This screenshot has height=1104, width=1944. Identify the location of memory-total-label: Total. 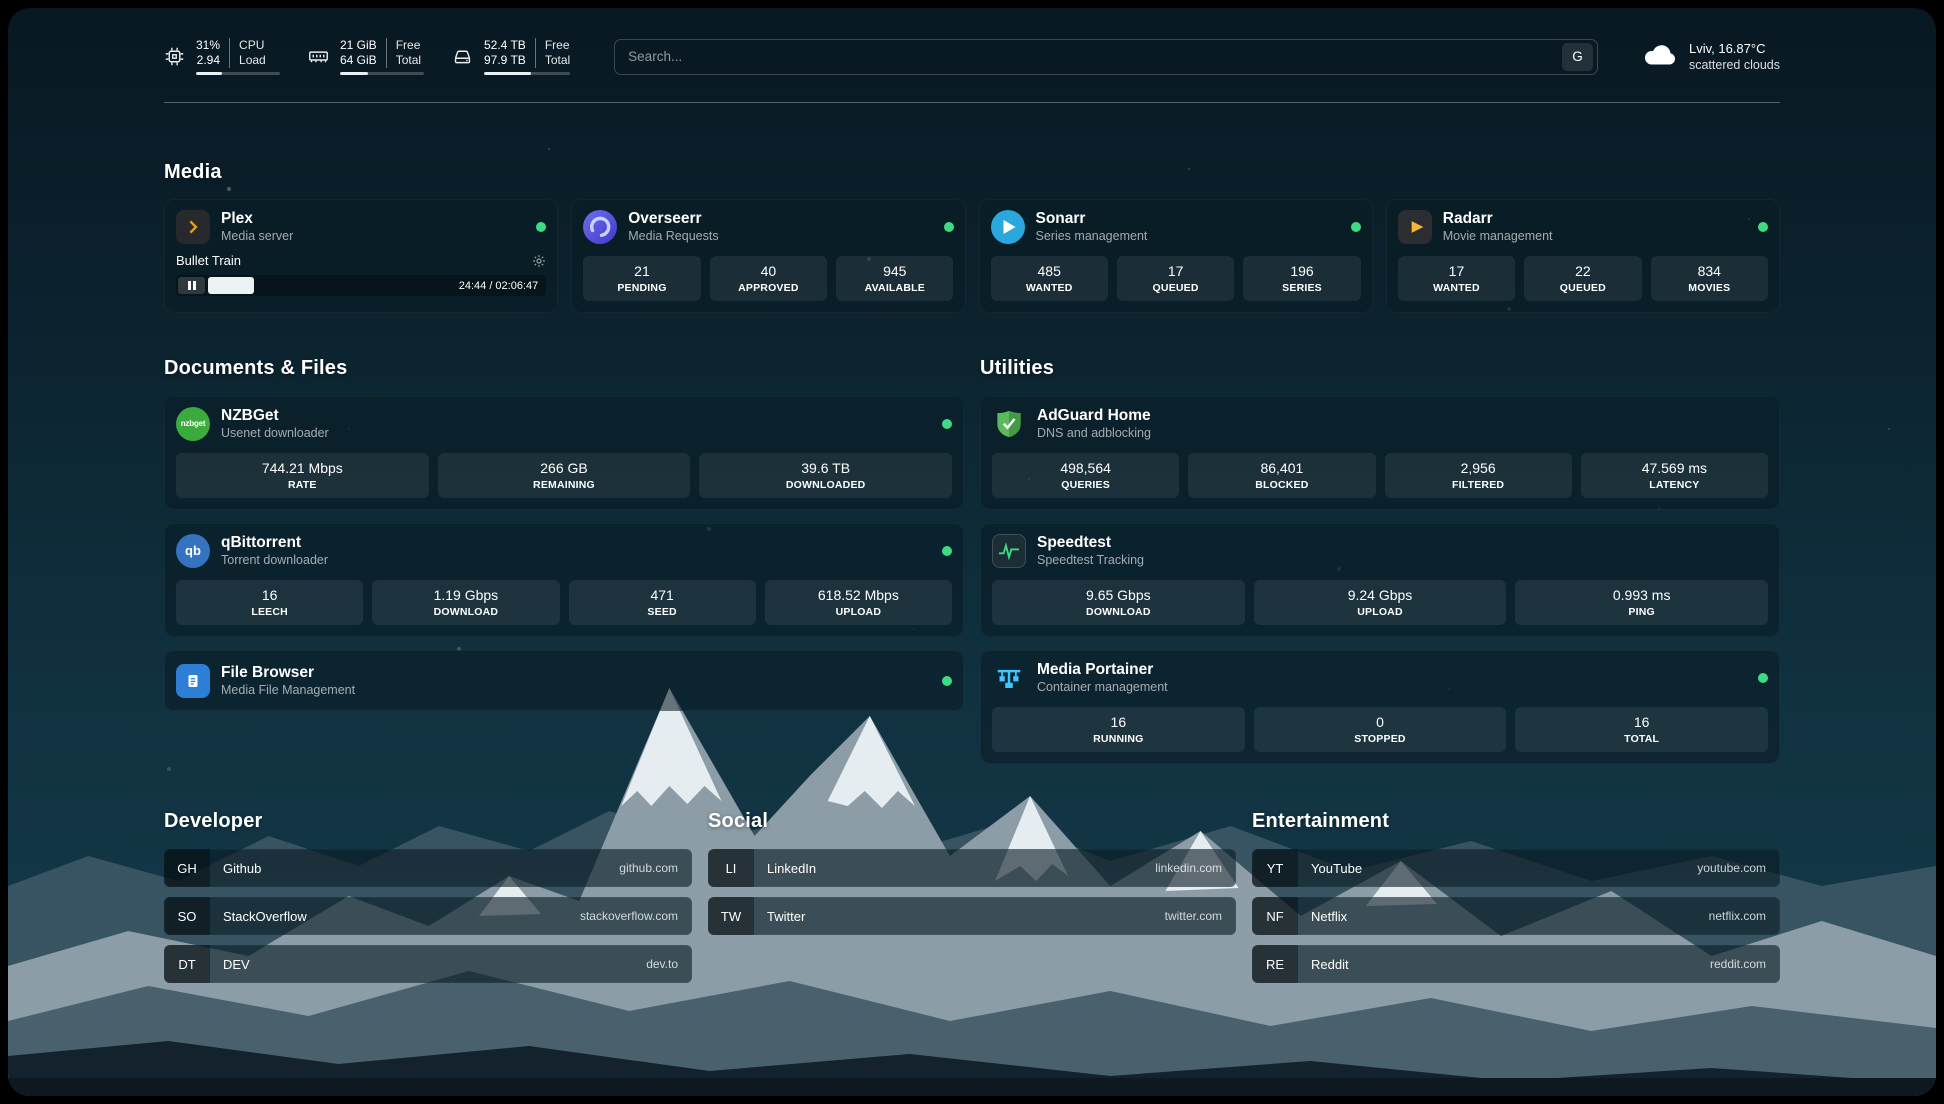
(408, 60).